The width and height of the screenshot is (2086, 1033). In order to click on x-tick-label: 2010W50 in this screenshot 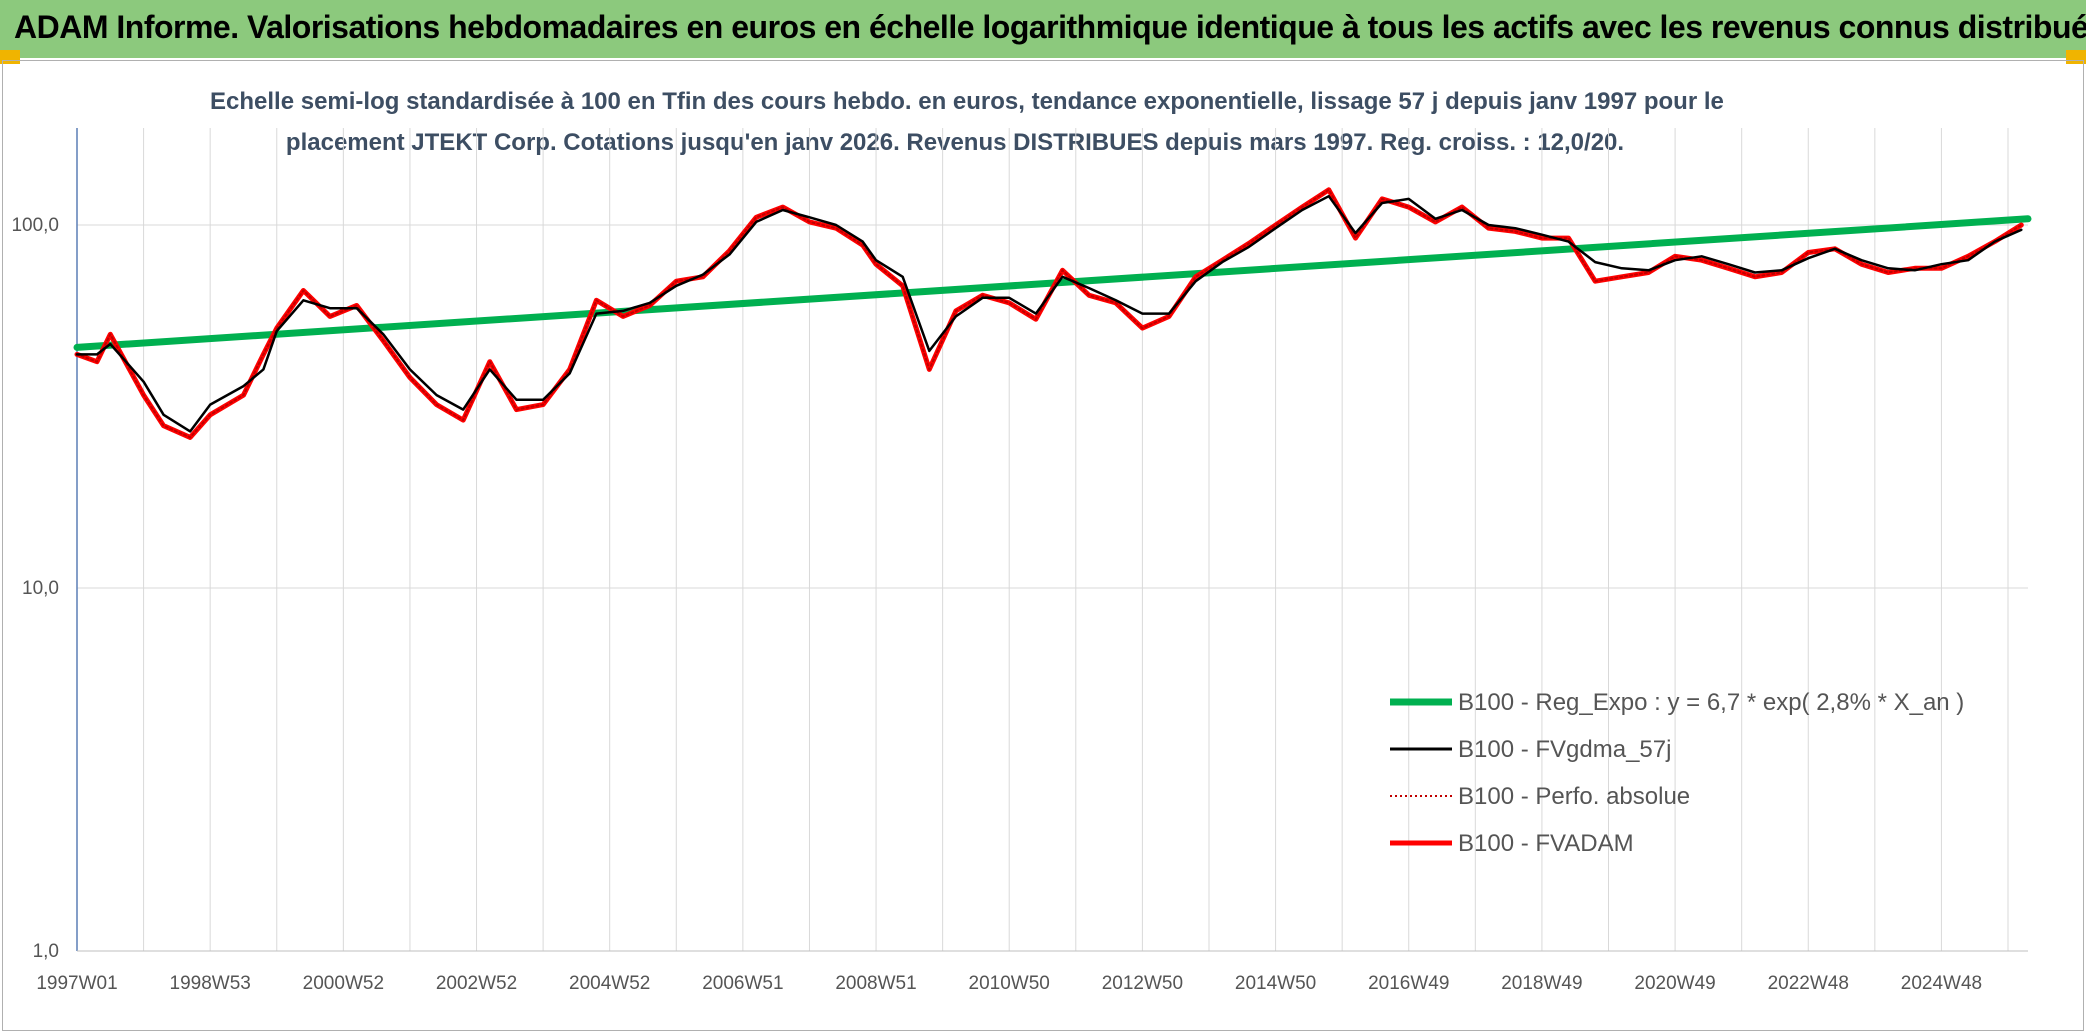, I will do `click(1009, 983)`.